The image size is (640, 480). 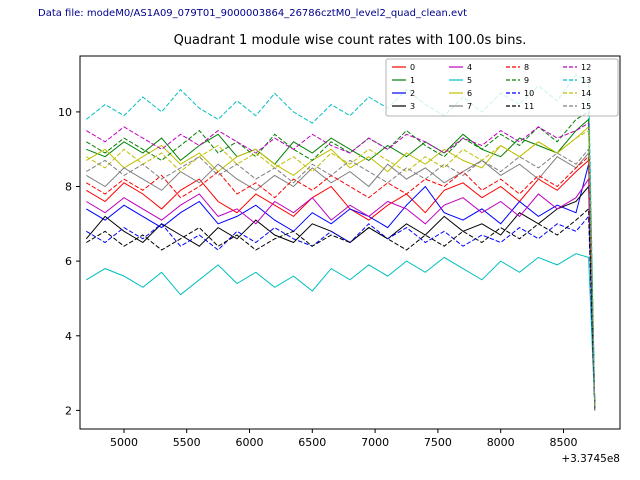 What do you see at coordinates (526, 67) in the screenshot?
I see `legend-label-8: 8` at bounding box center [526, 67].